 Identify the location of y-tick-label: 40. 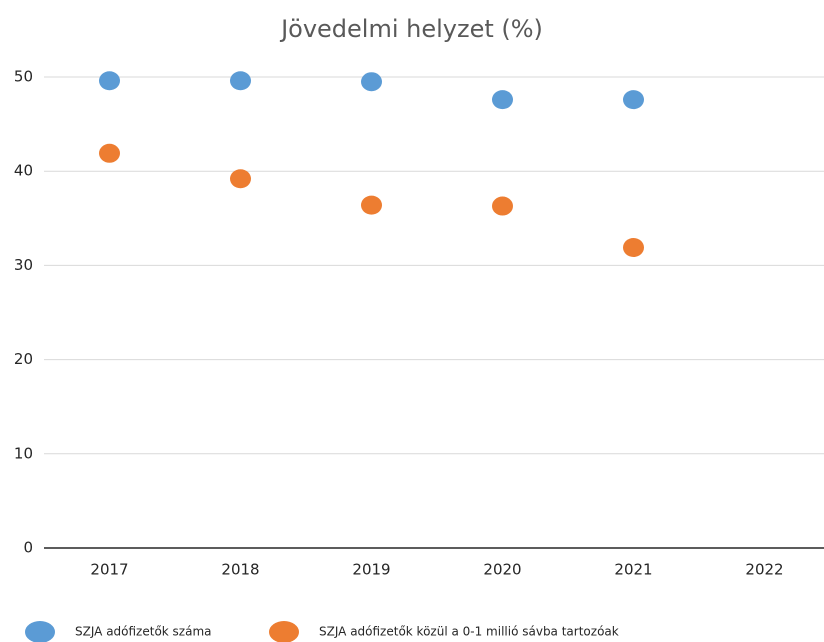
(23, 171).